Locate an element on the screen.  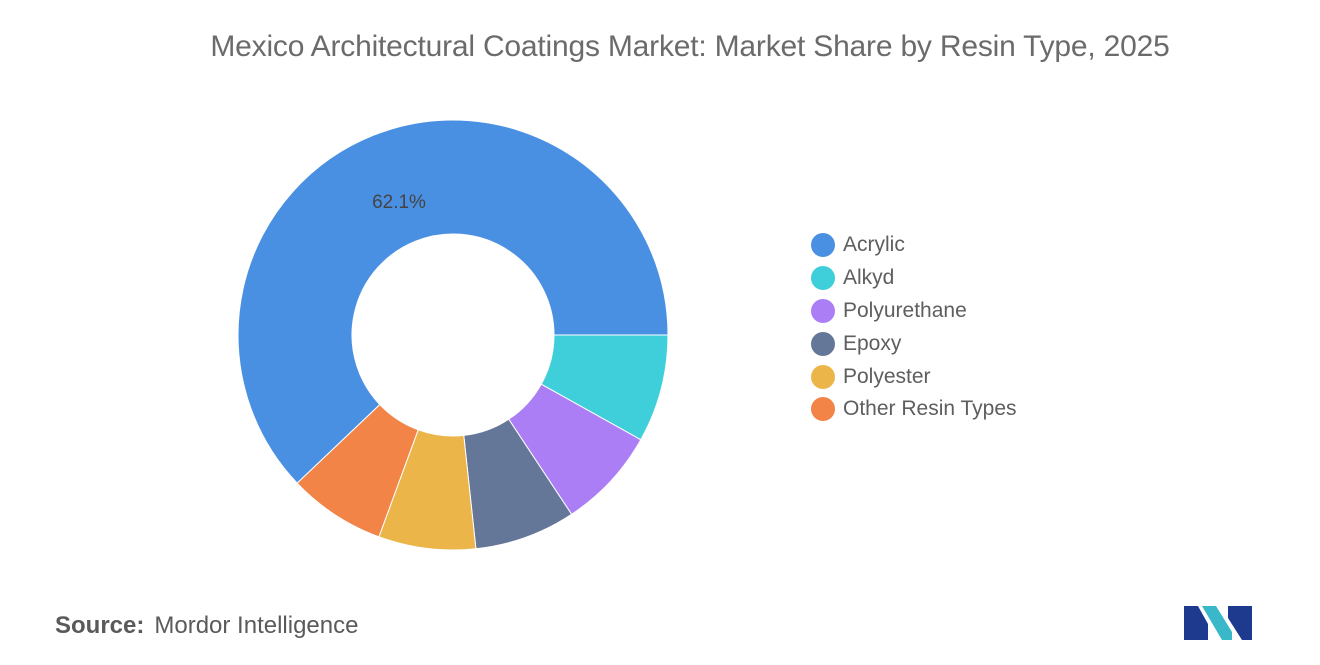
legend-item-alkyd: Alkyd is located at coordinates (914, 278).